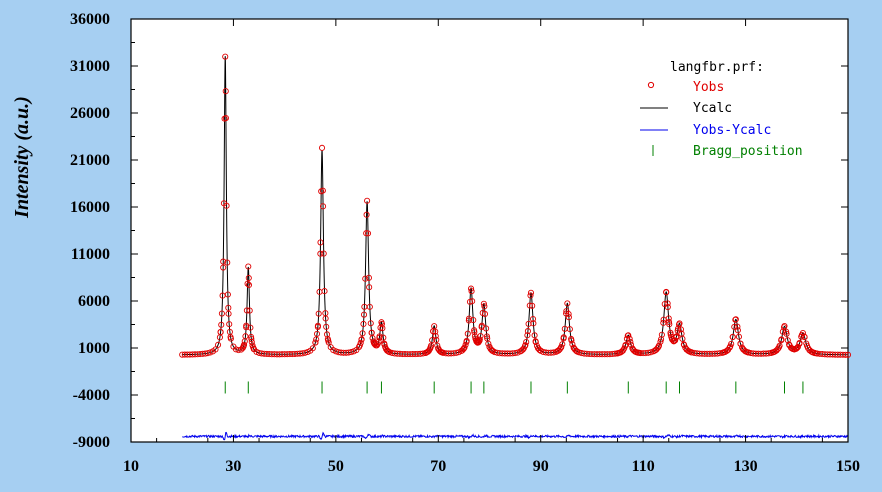  I want to click on legend-item-diff: Yobs-Ycalc, so click(705, 130).